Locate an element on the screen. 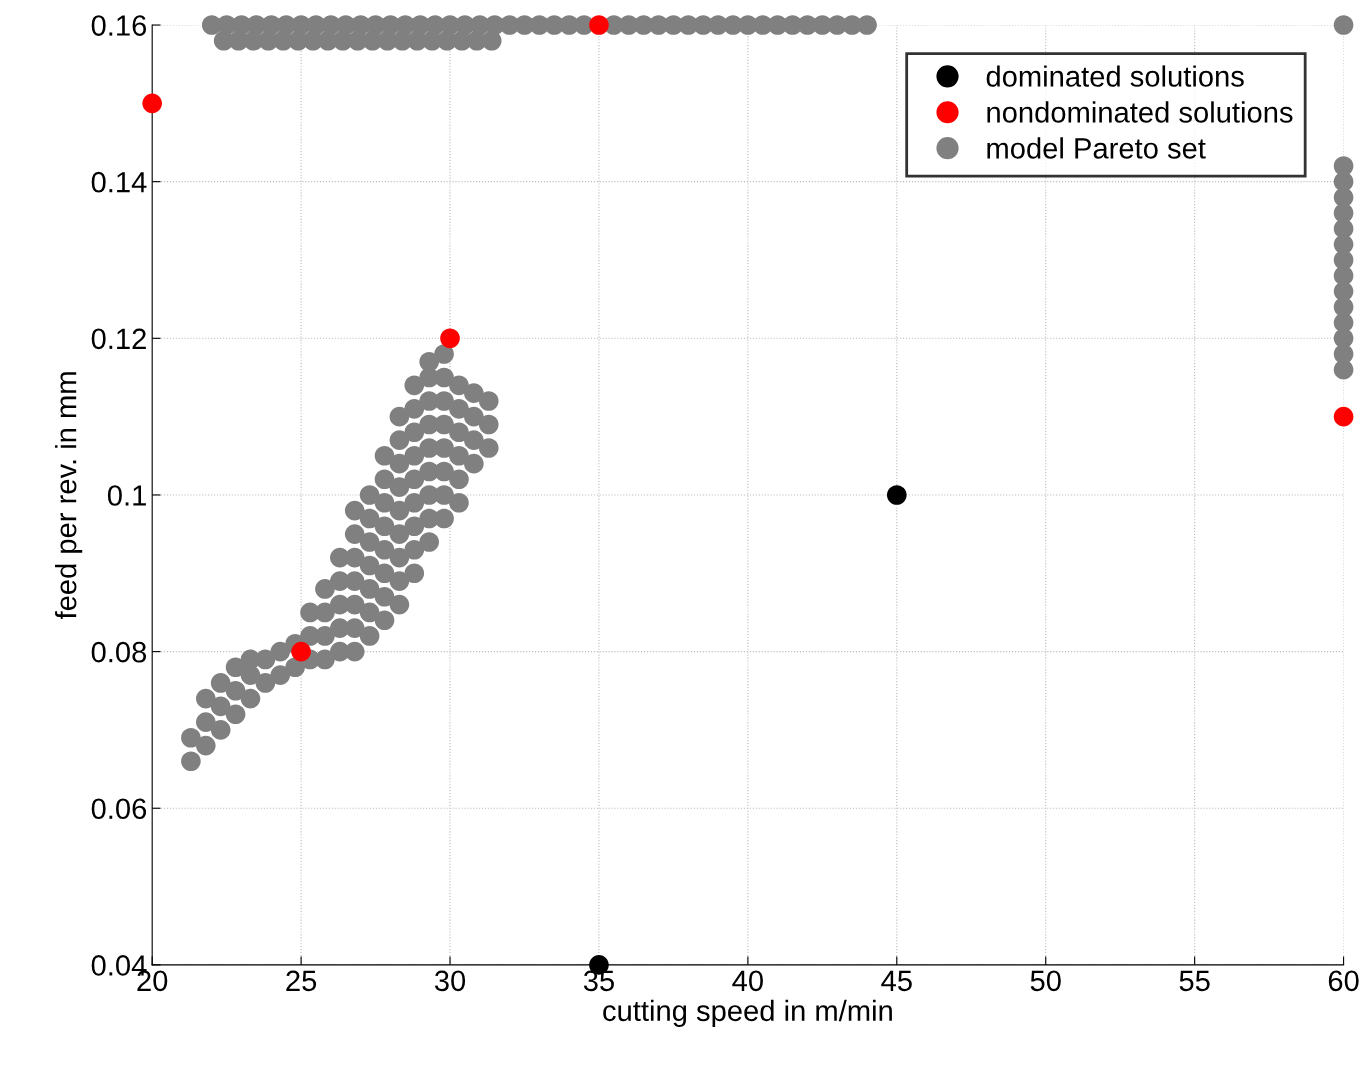 The image size is (1371, 1065). y-tick-label: 0.1 is located at coordinates (126, 495).